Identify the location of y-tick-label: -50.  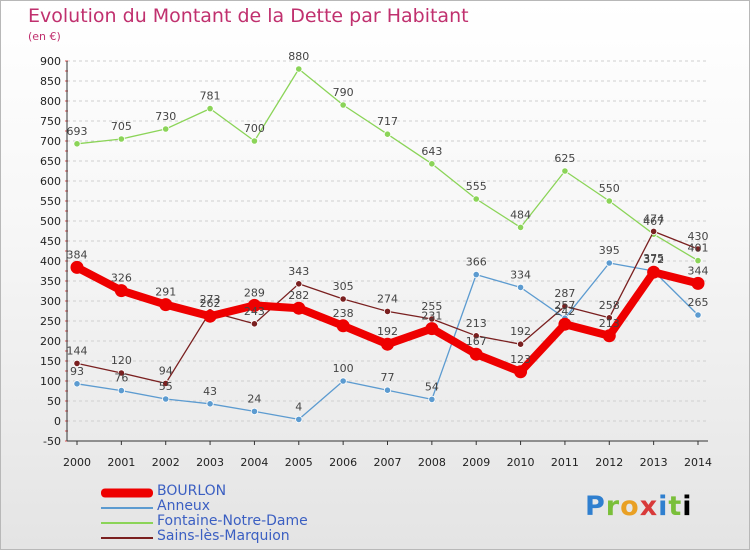
(52, 441).